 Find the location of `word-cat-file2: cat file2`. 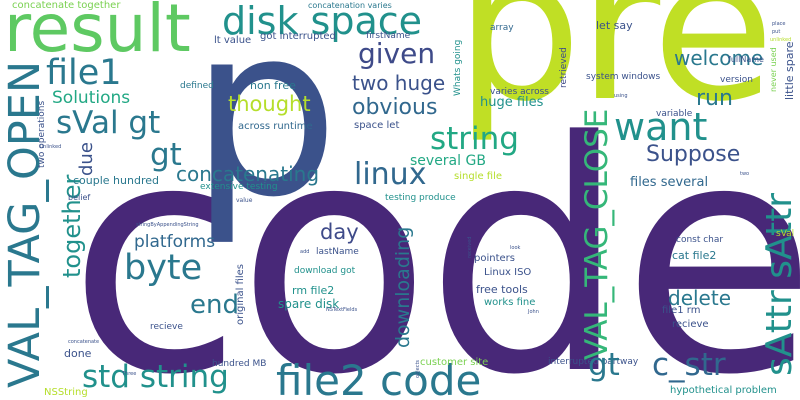

word-cat-file2: cat file2 is located at coordinates (694, 255).